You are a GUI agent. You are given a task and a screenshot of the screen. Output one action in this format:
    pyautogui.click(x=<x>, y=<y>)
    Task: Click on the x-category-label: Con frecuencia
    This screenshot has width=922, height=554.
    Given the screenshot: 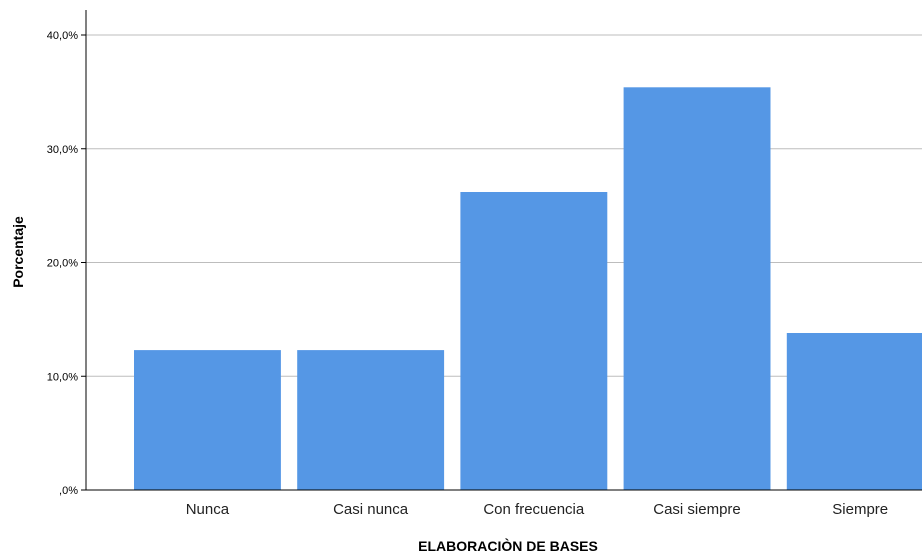 What is the action you would take?
    pyautogui.click(x=534, y=509)
    